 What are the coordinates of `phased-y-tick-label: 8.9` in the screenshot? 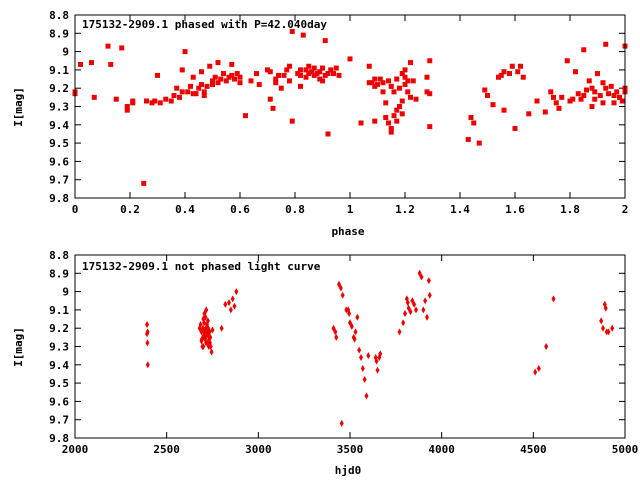 It's located at (59, 33).